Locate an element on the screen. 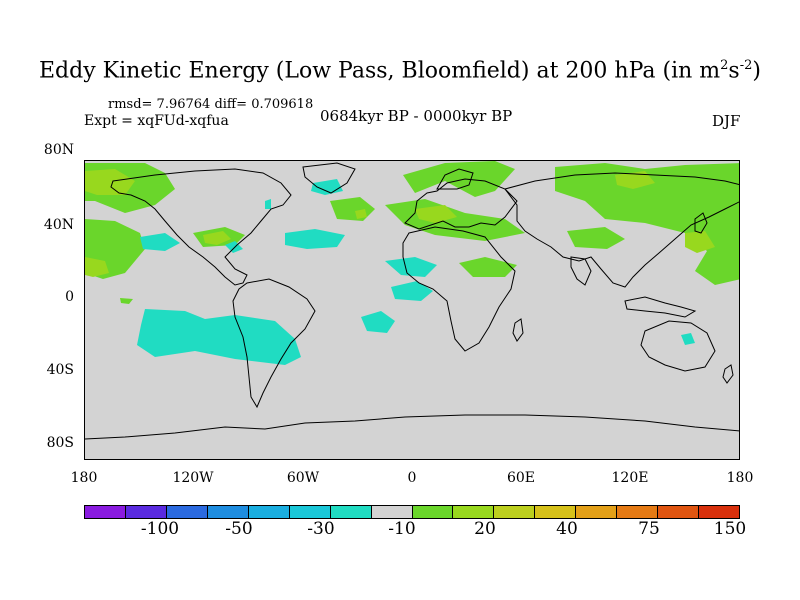  lon-label-0: 0 is located at coordinates (412, 478).